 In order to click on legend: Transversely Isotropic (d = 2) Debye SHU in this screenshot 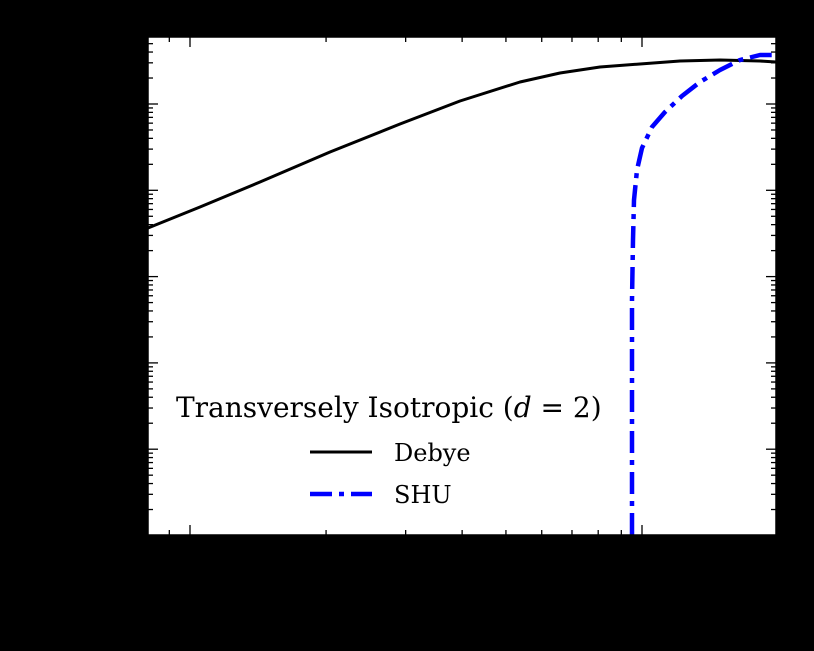, I will do `click(389, 450)`.